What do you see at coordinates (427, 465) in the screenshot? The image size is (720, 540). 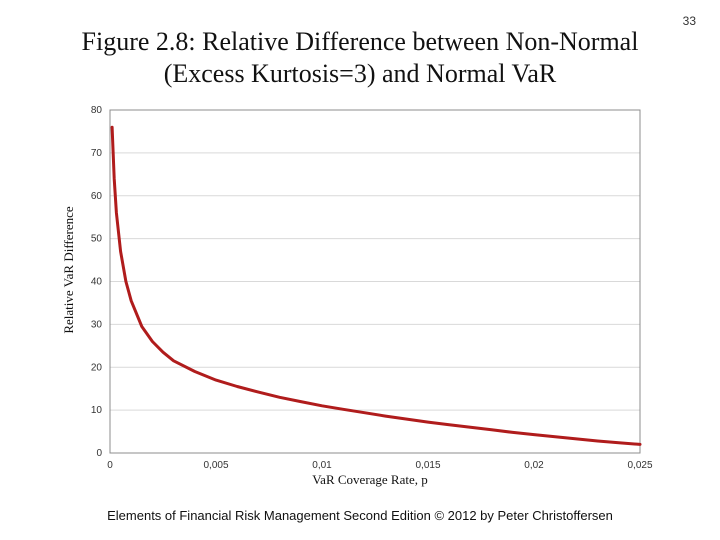 I see `x-tick-label: 0,015` at bounding box center [427, 465].